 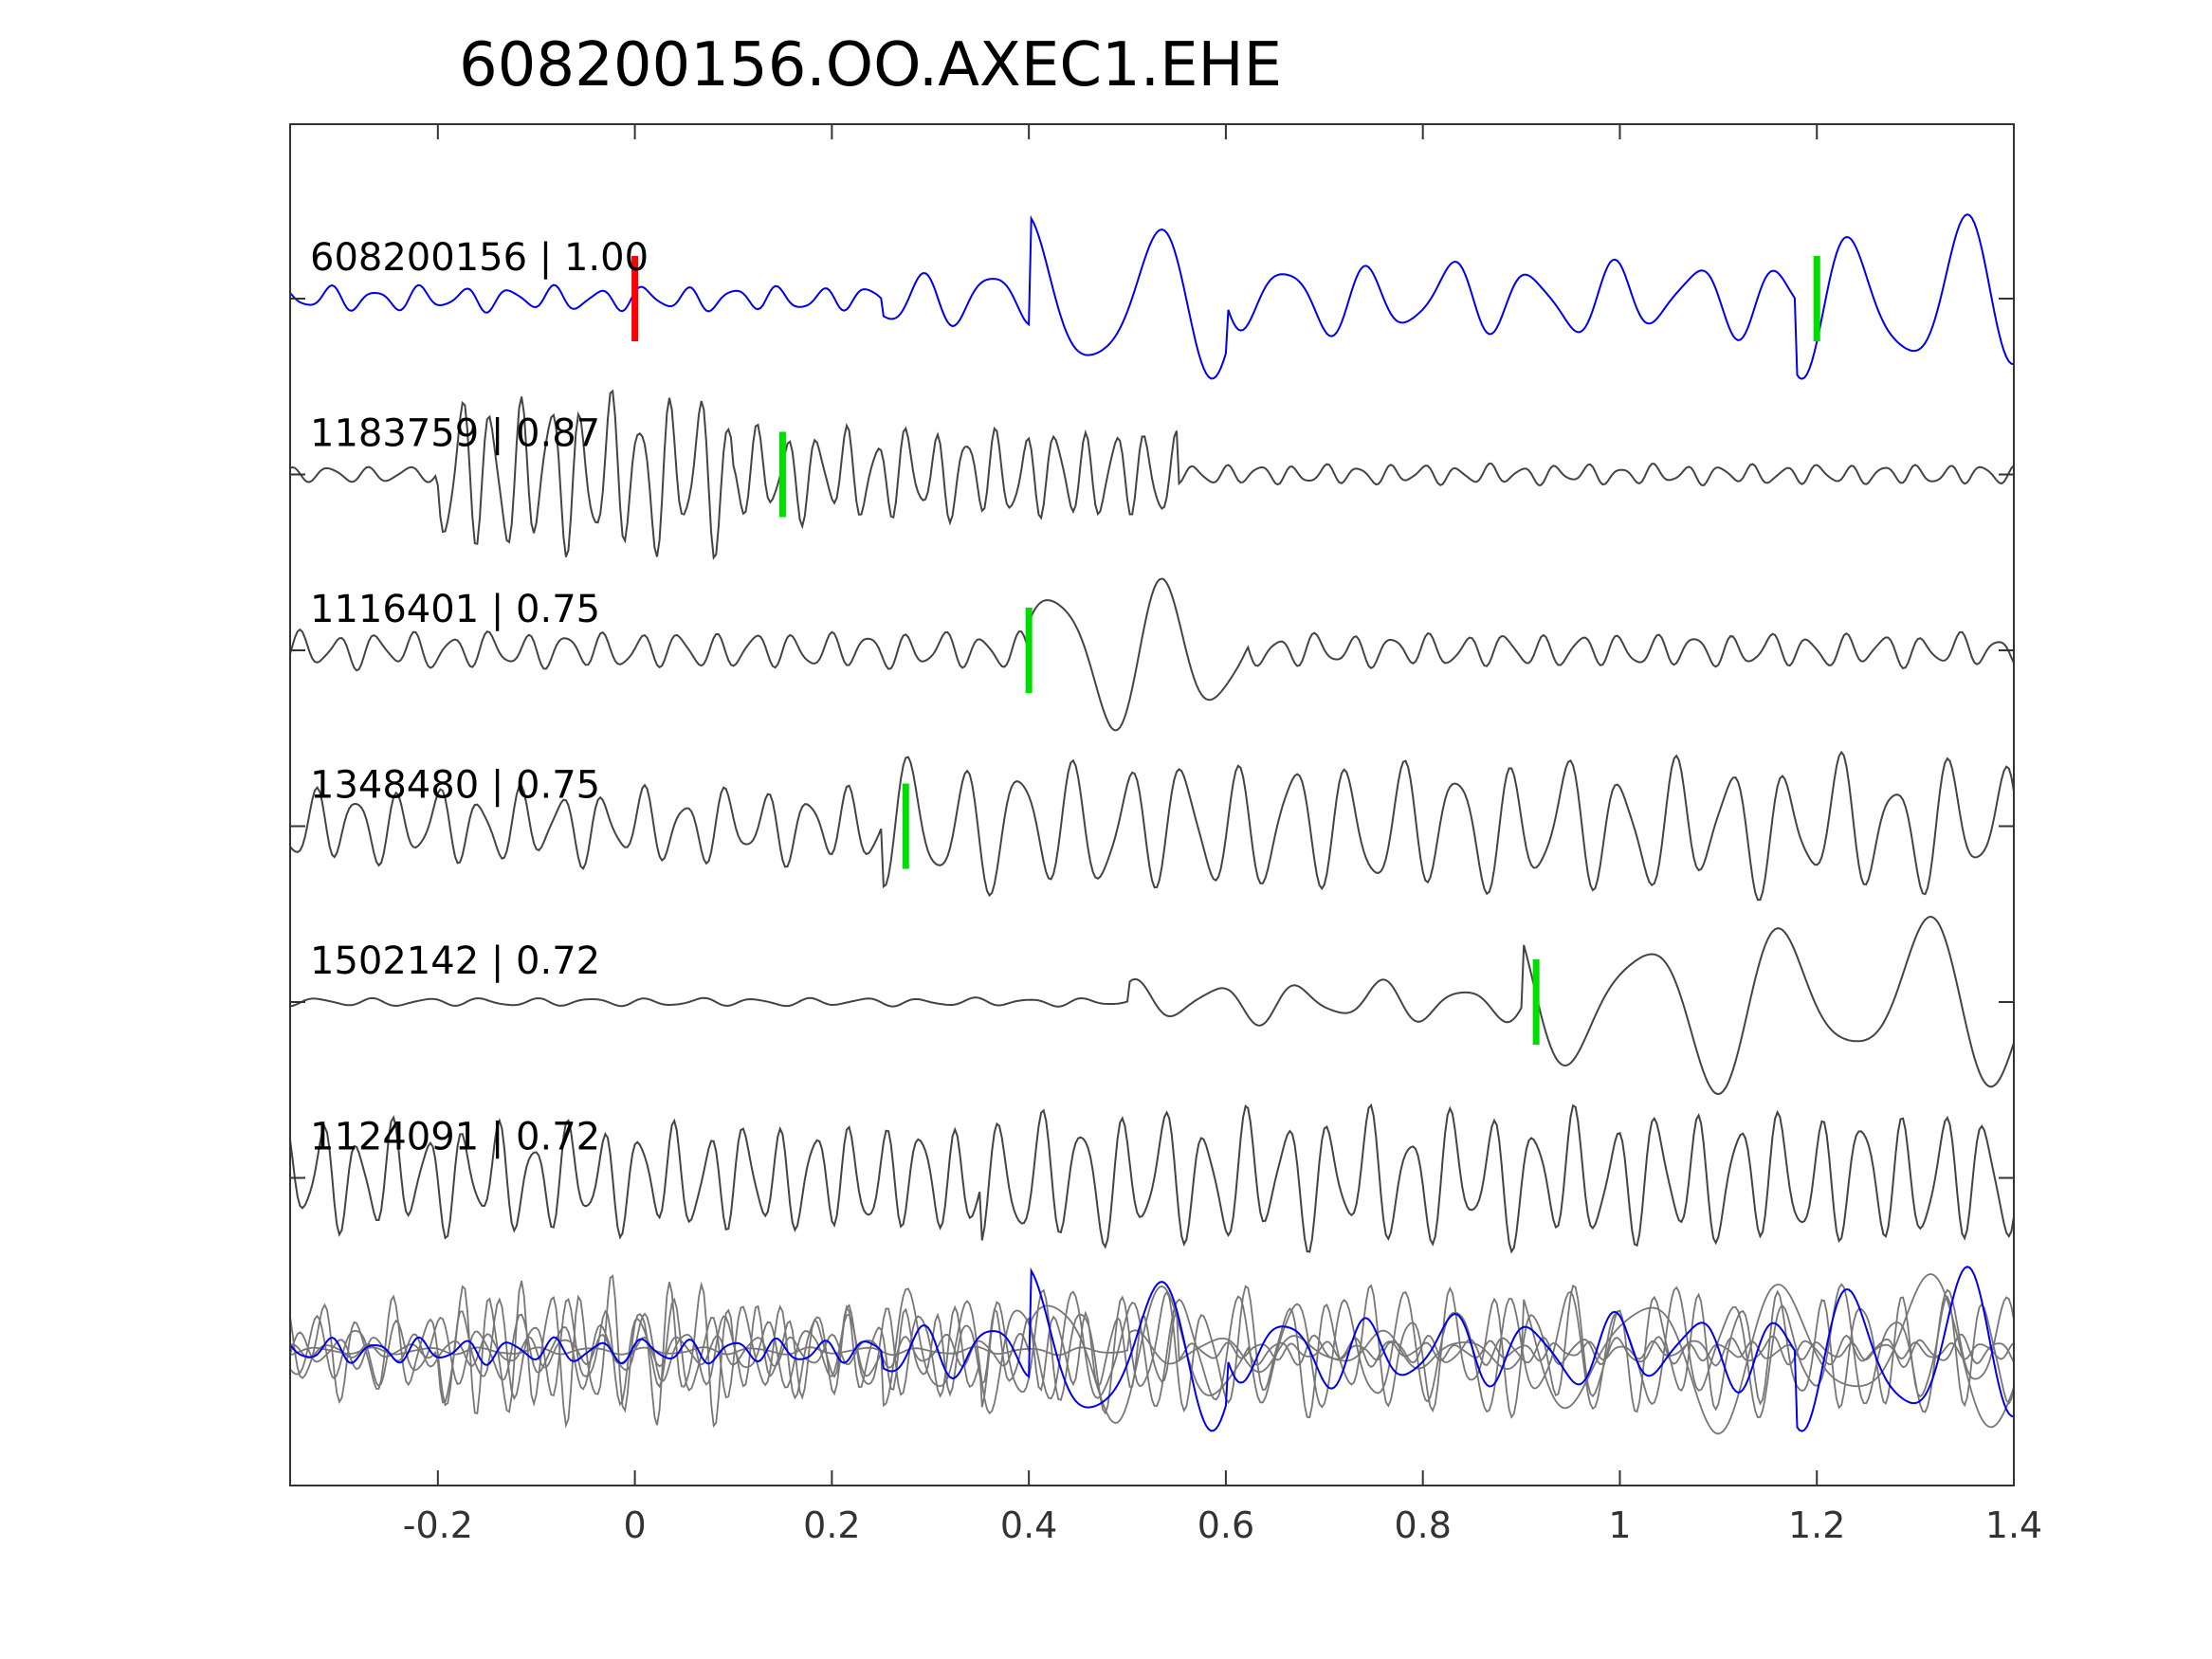 I want to click on trace-label-0: 608200156 | 1.00, so click(x=479, y=258).